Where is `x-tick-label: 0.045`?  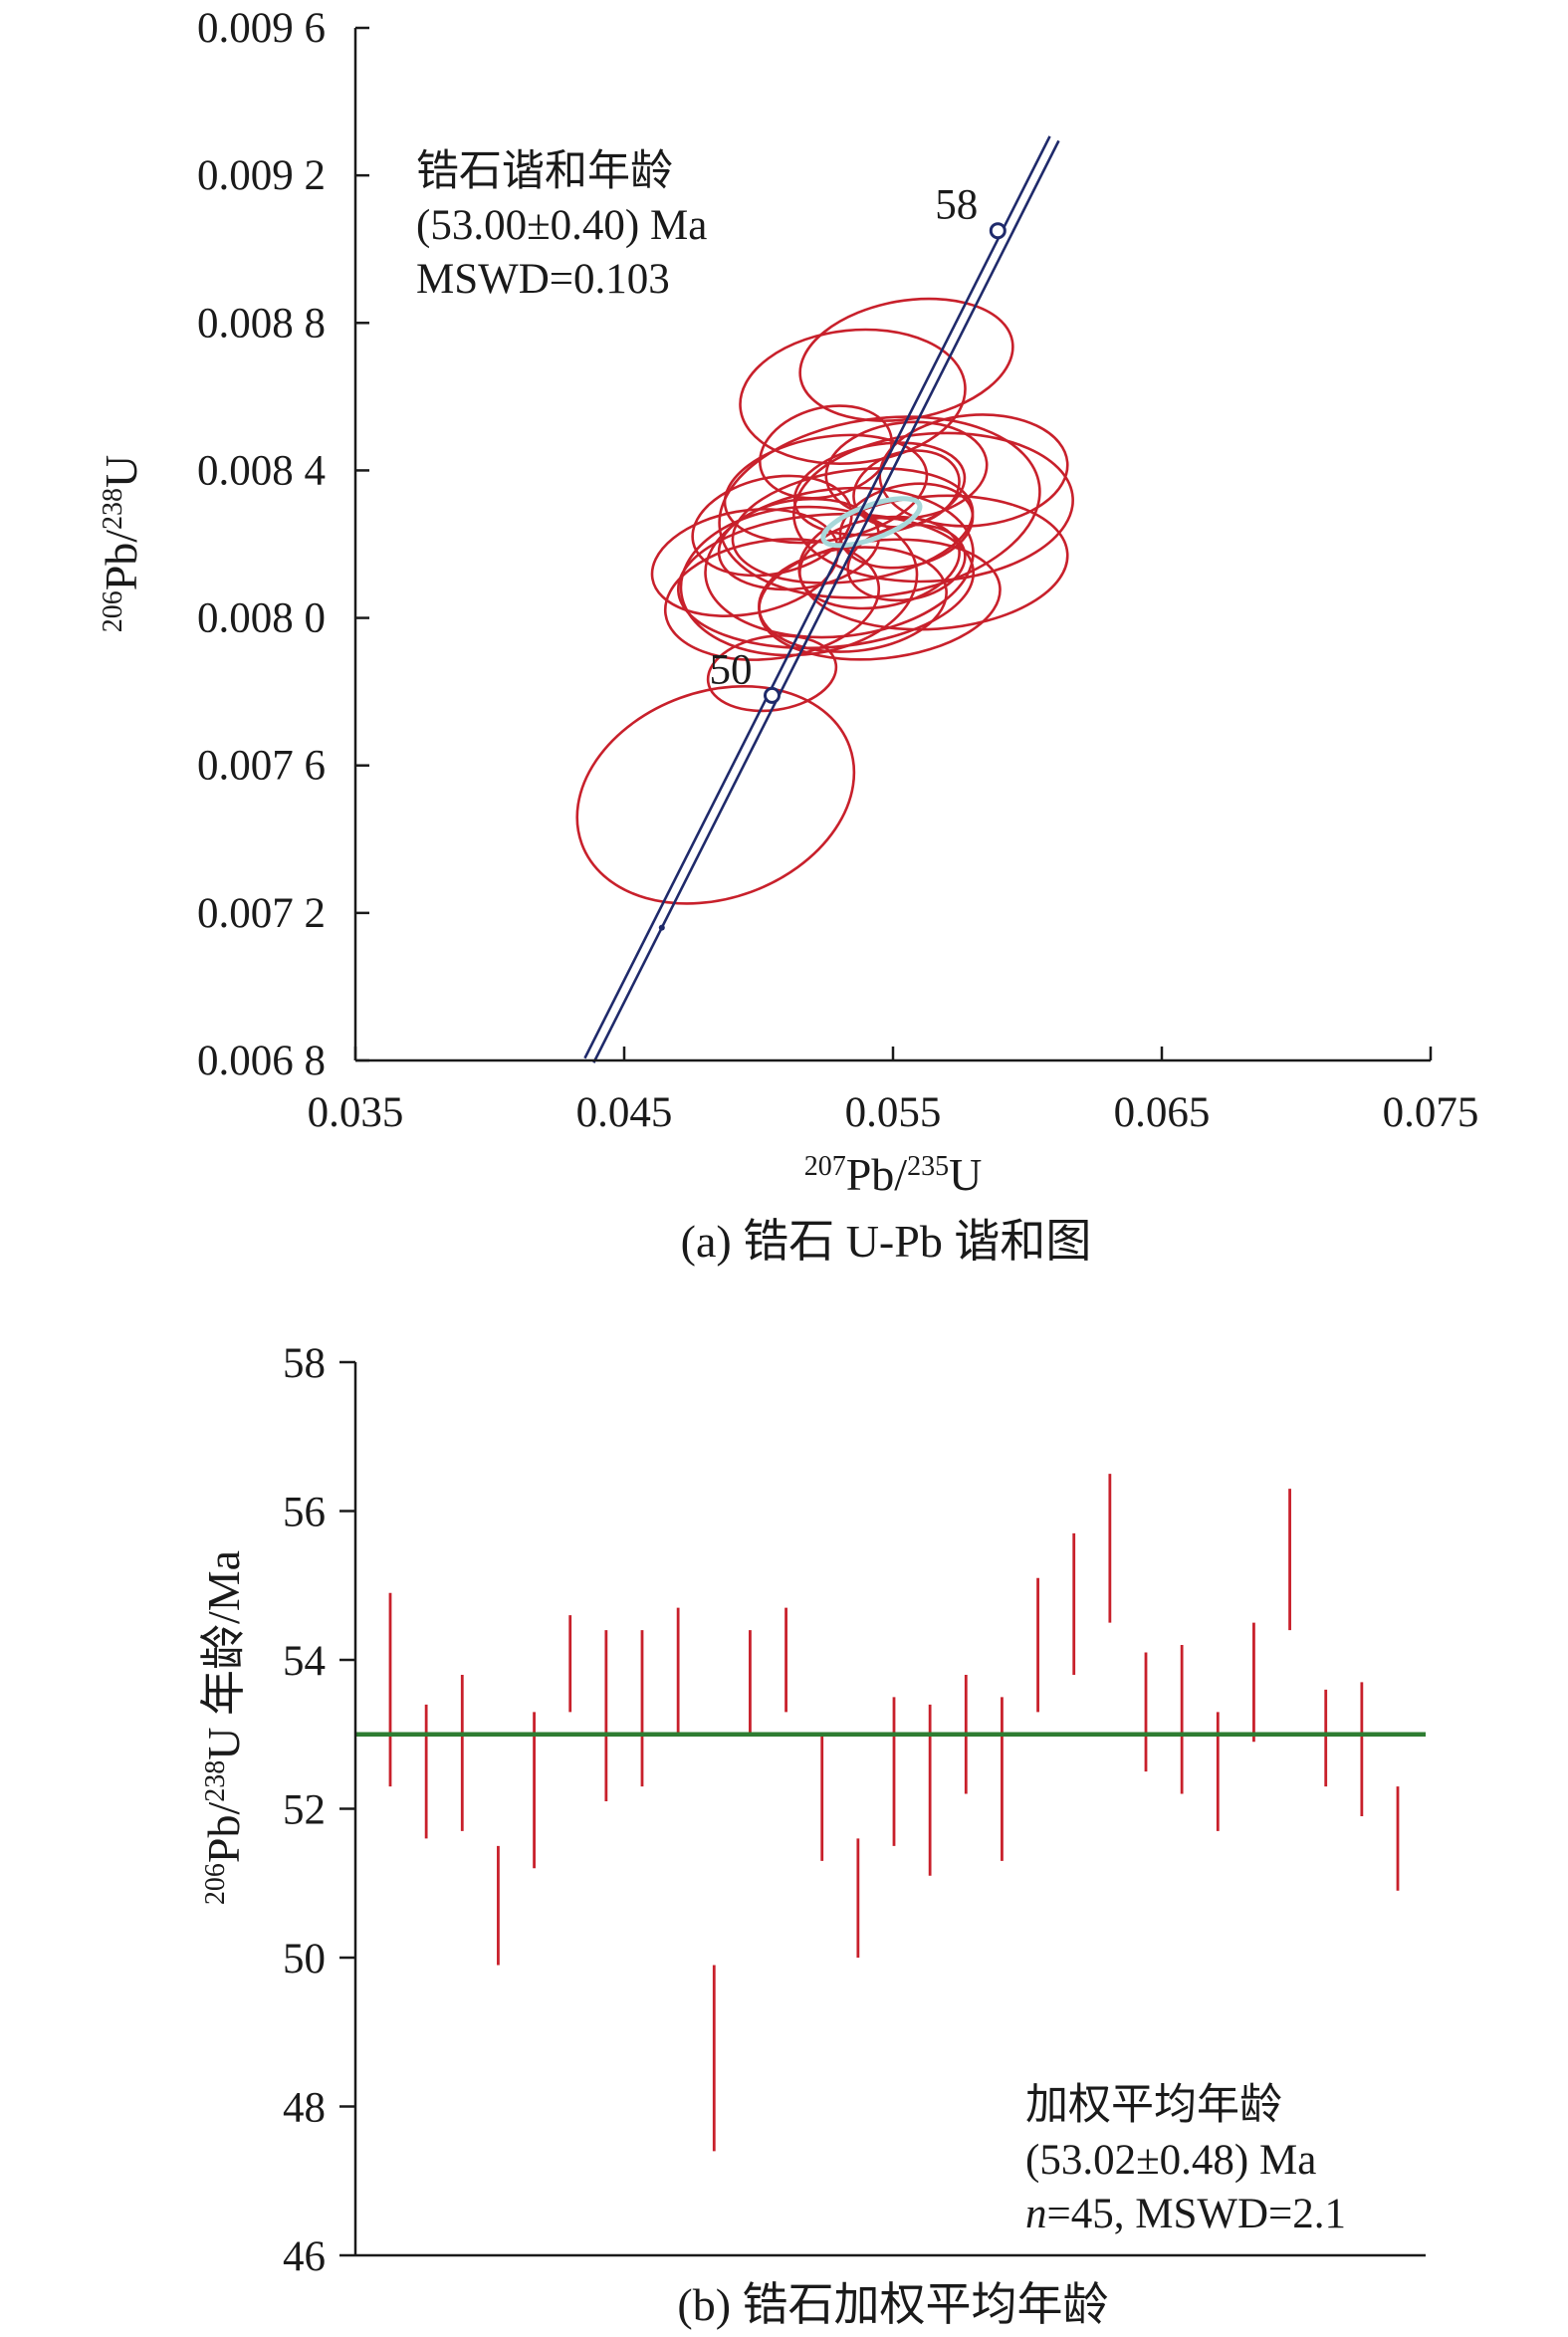 x-tick-label: 0.045 is located at coordinates (624, 1112).